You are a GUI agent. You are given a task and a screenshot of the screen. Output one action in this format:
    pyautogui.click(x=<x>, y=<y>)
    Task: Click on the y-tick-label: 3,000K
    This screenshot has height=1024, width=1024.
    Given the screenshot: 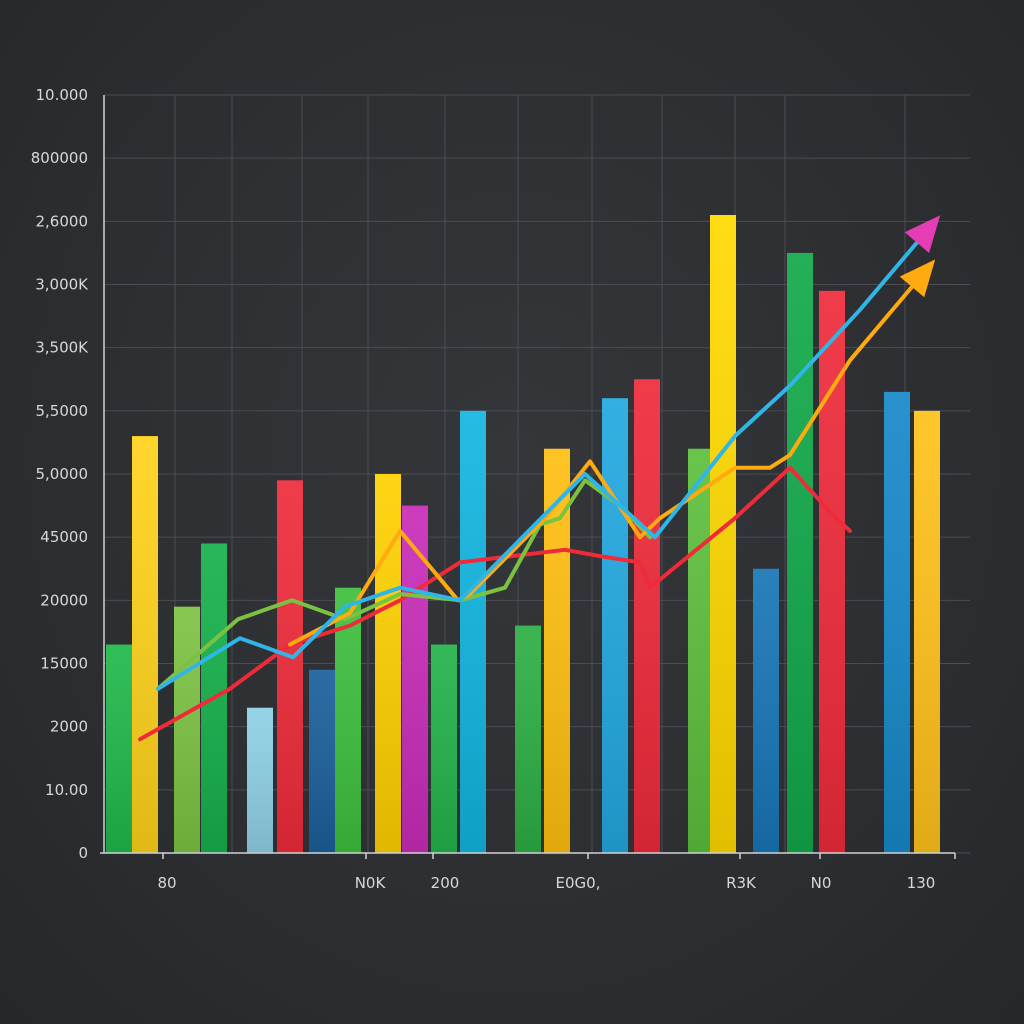 What is the action you would take?
    pyautogui.click(x=62, y=285)
    